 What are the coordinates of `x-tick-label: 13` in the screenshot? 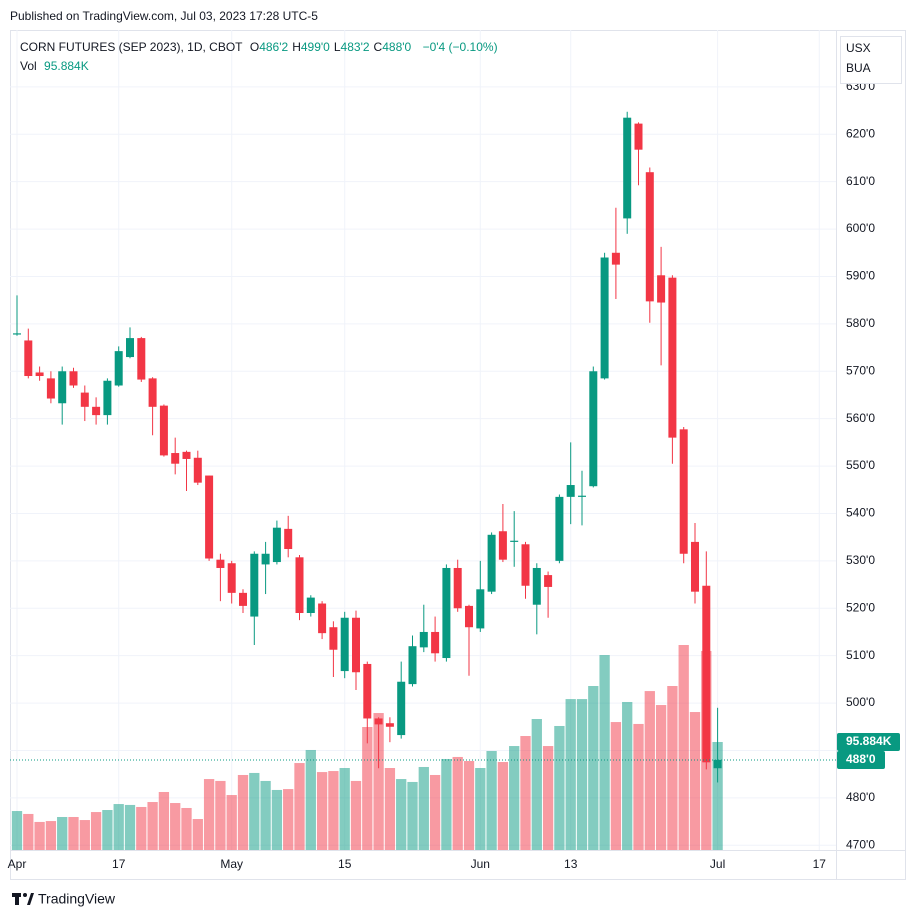 It's located at (571, 864).